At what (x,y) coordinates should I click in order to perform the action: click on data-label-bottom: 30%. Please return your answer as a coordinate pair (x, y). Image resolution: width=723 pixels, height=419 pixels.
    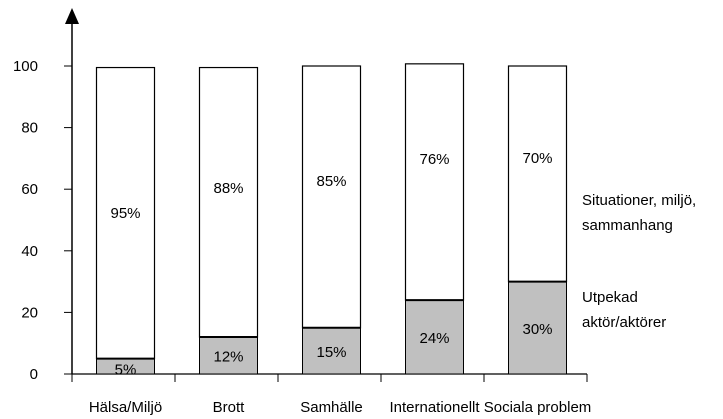
    Looking at the image, I should click on (537, 329).